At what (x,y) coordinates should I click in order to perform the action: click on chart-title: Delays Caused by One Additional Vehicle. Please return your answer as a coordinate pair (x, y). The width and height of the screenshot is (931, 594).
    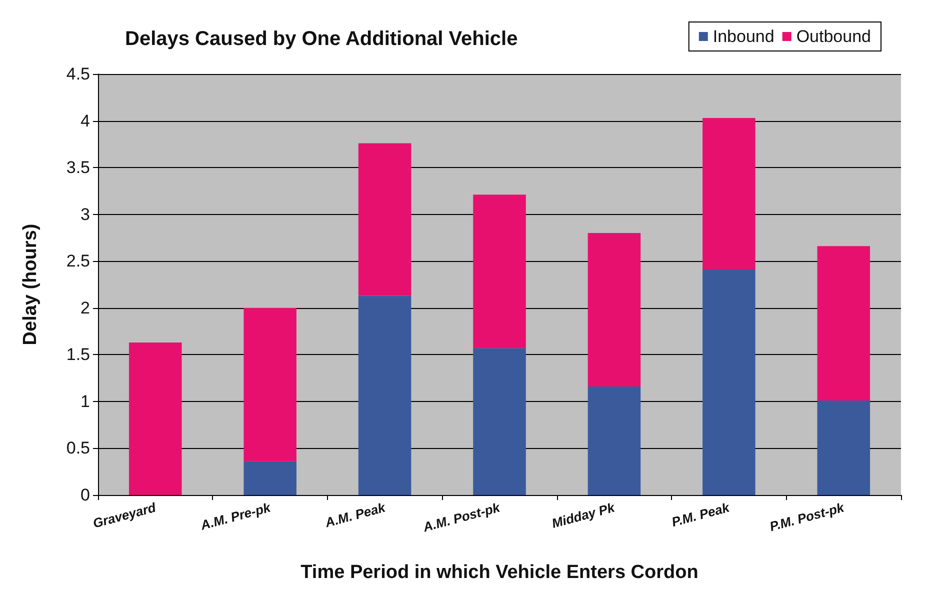
    Looking at the image, I should click on (321, 39).